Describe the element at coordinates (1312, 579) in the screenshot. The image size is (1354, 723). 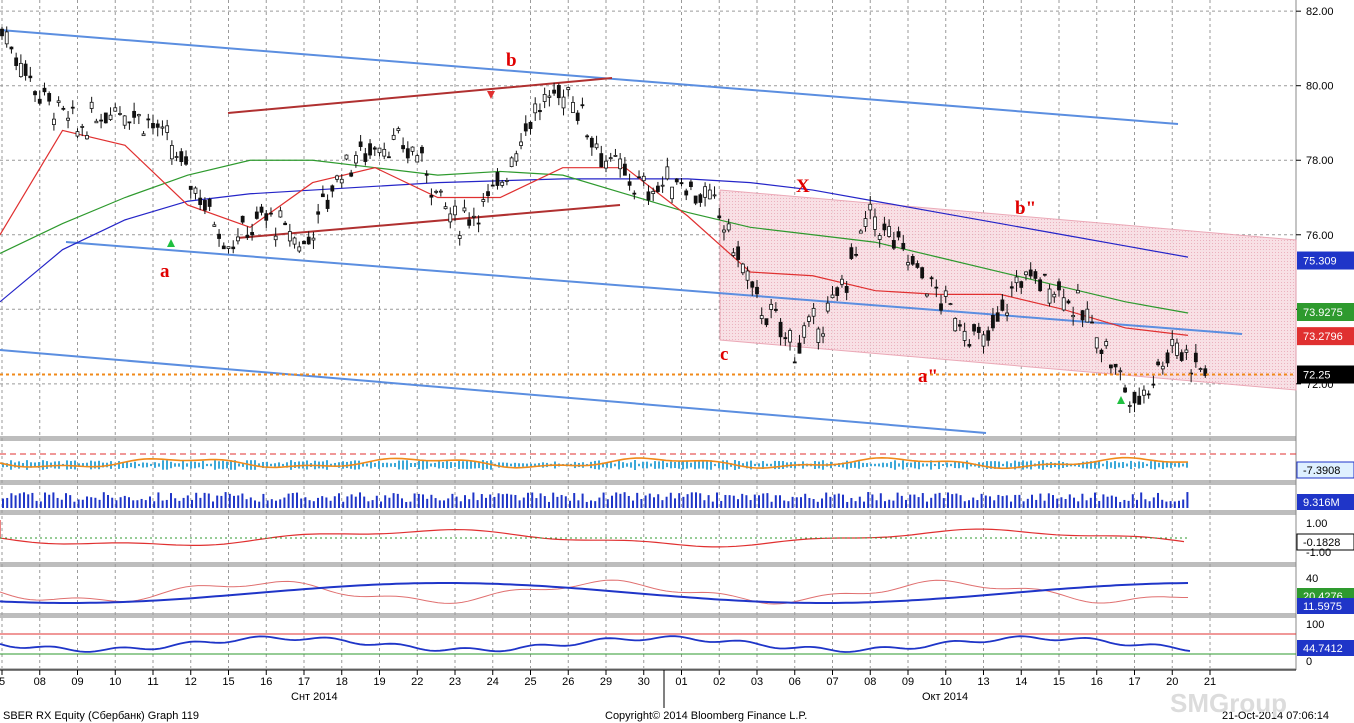
I see `ind3-tick-top: 40` at that location.